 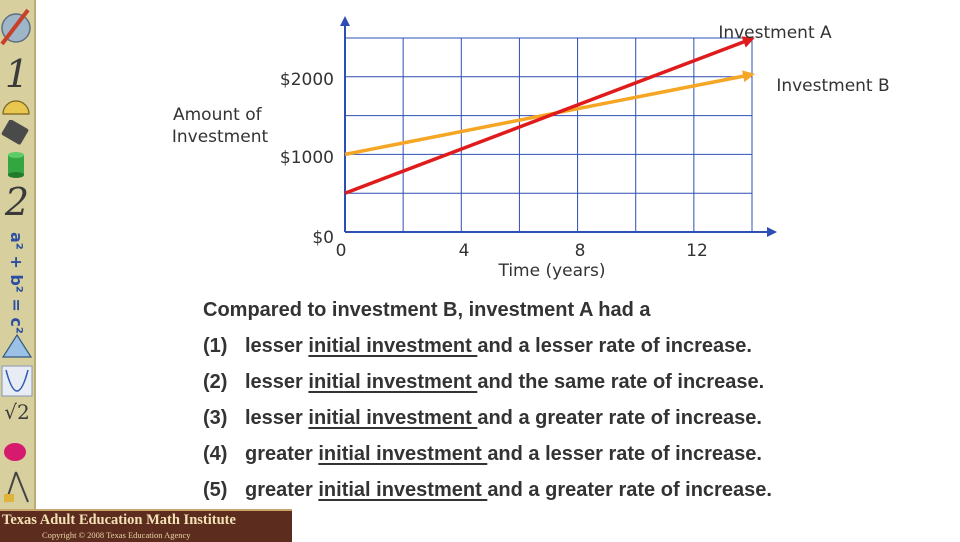 What do you see at coordinates (215, 490) in the screenshot?
I see `answer-option-number: (5)` at bounding box center [215, 490].